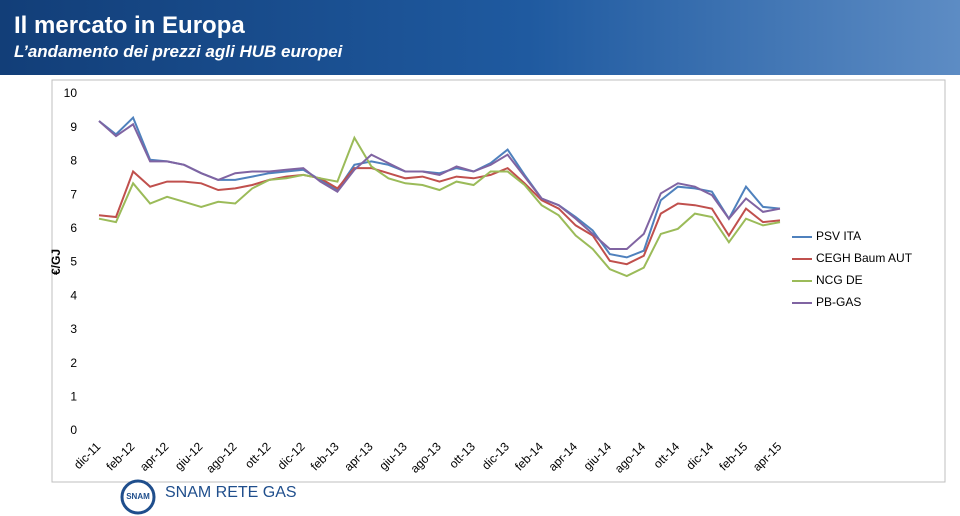 The height and width of the screenshot is (516, 960). I want to click on y-tick-label: 5, so click(73, 262).